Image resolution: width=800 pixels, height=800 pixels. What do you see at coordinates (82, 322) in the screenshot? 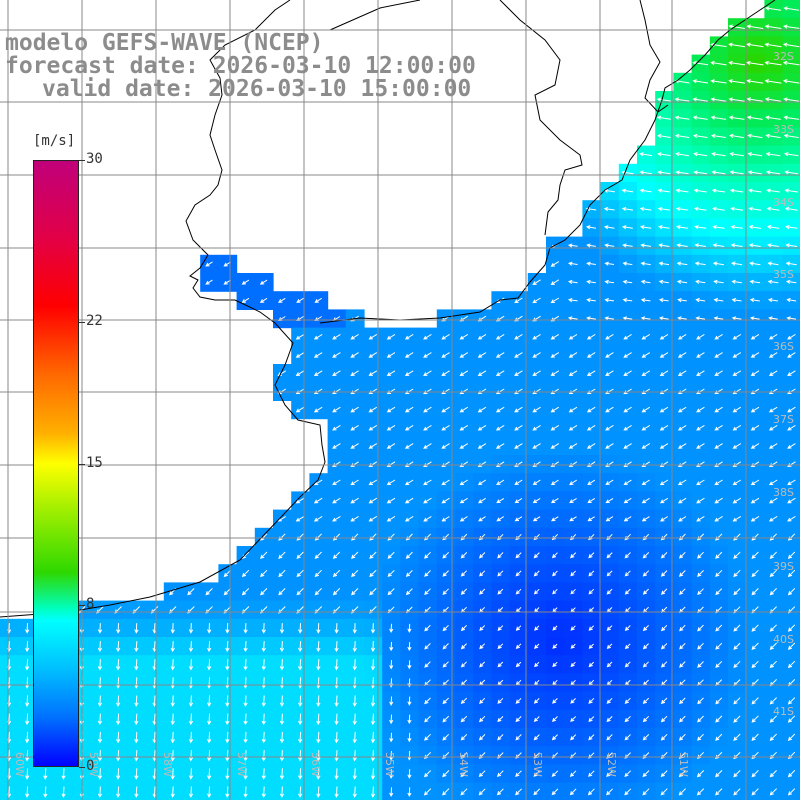
I see `colorbar-tick-mark` at bounding box center [82, 322].